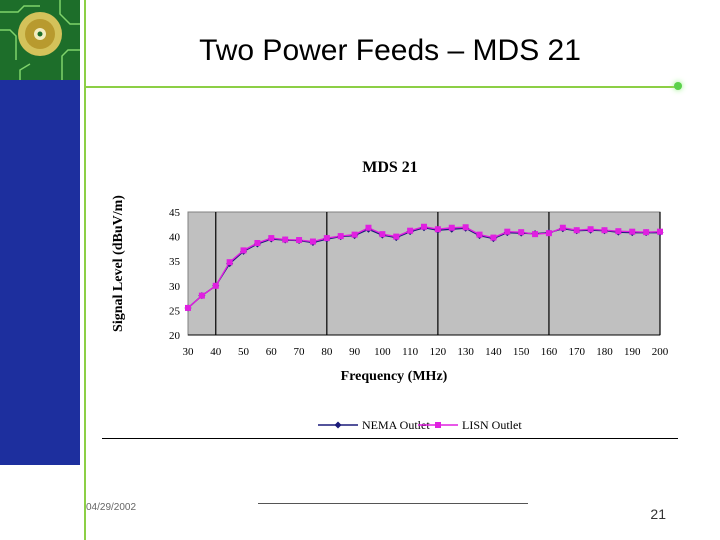 This screenshot has width=720, height=540. What do you see at coordinates (111, 507) in the screenshot?
I see `footer-date: 04/29/2002` at bounding box center [111, 507].